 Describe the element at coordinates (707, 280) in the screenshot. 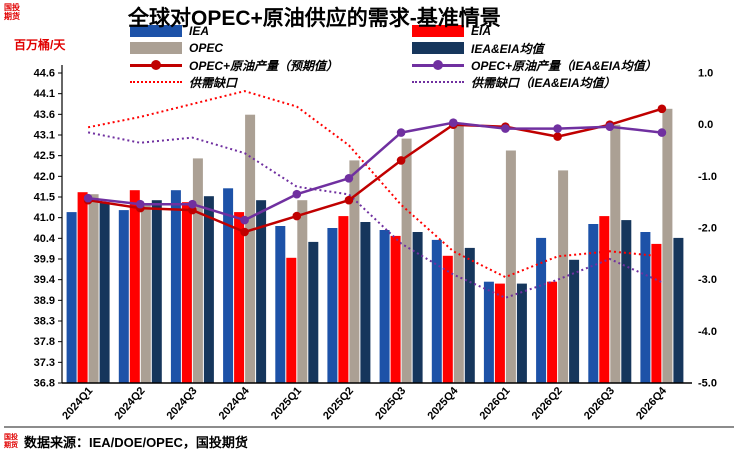

I see `right-tick-label: -3.0` at that location.